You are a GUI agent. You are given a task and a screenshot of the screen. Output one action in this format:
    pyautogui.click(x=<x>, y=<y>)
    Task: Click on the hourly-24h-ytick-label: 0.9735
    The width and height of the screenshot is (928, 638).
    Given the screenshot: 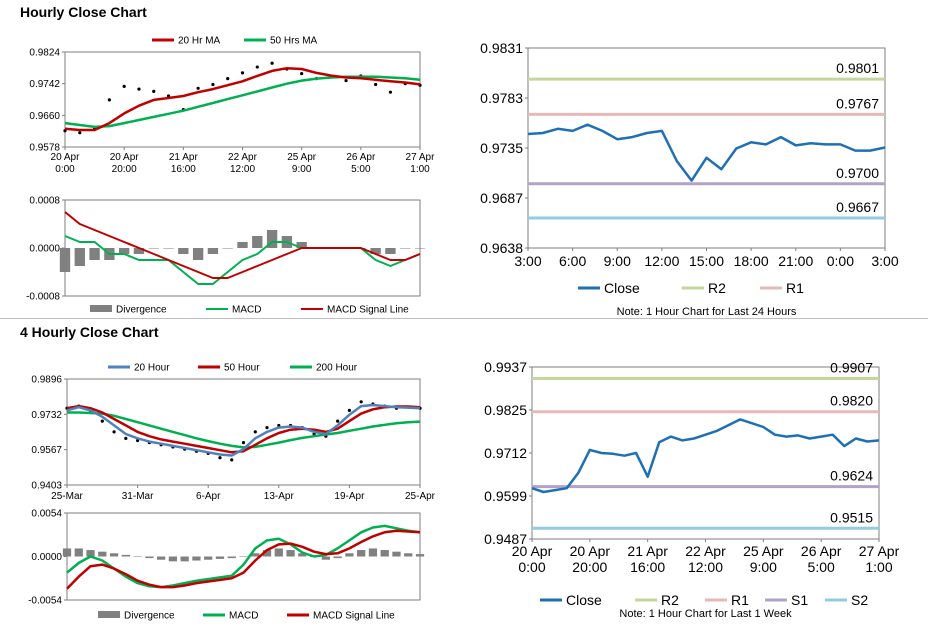 What is the action you would take?
    pyautogui.click(x=501, y=148)
    